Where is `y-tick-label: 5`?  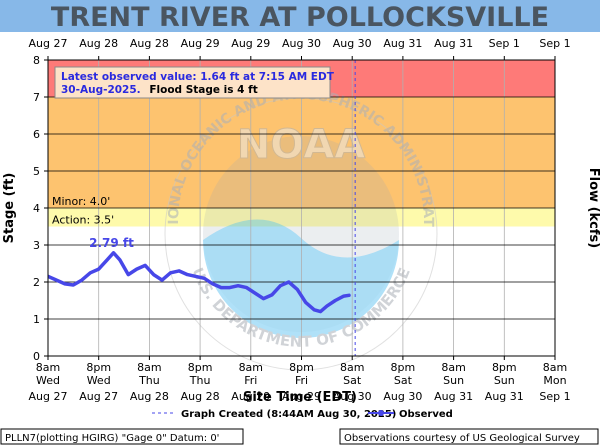
y-tick-label: 5 is located at coordinates (36, 171).